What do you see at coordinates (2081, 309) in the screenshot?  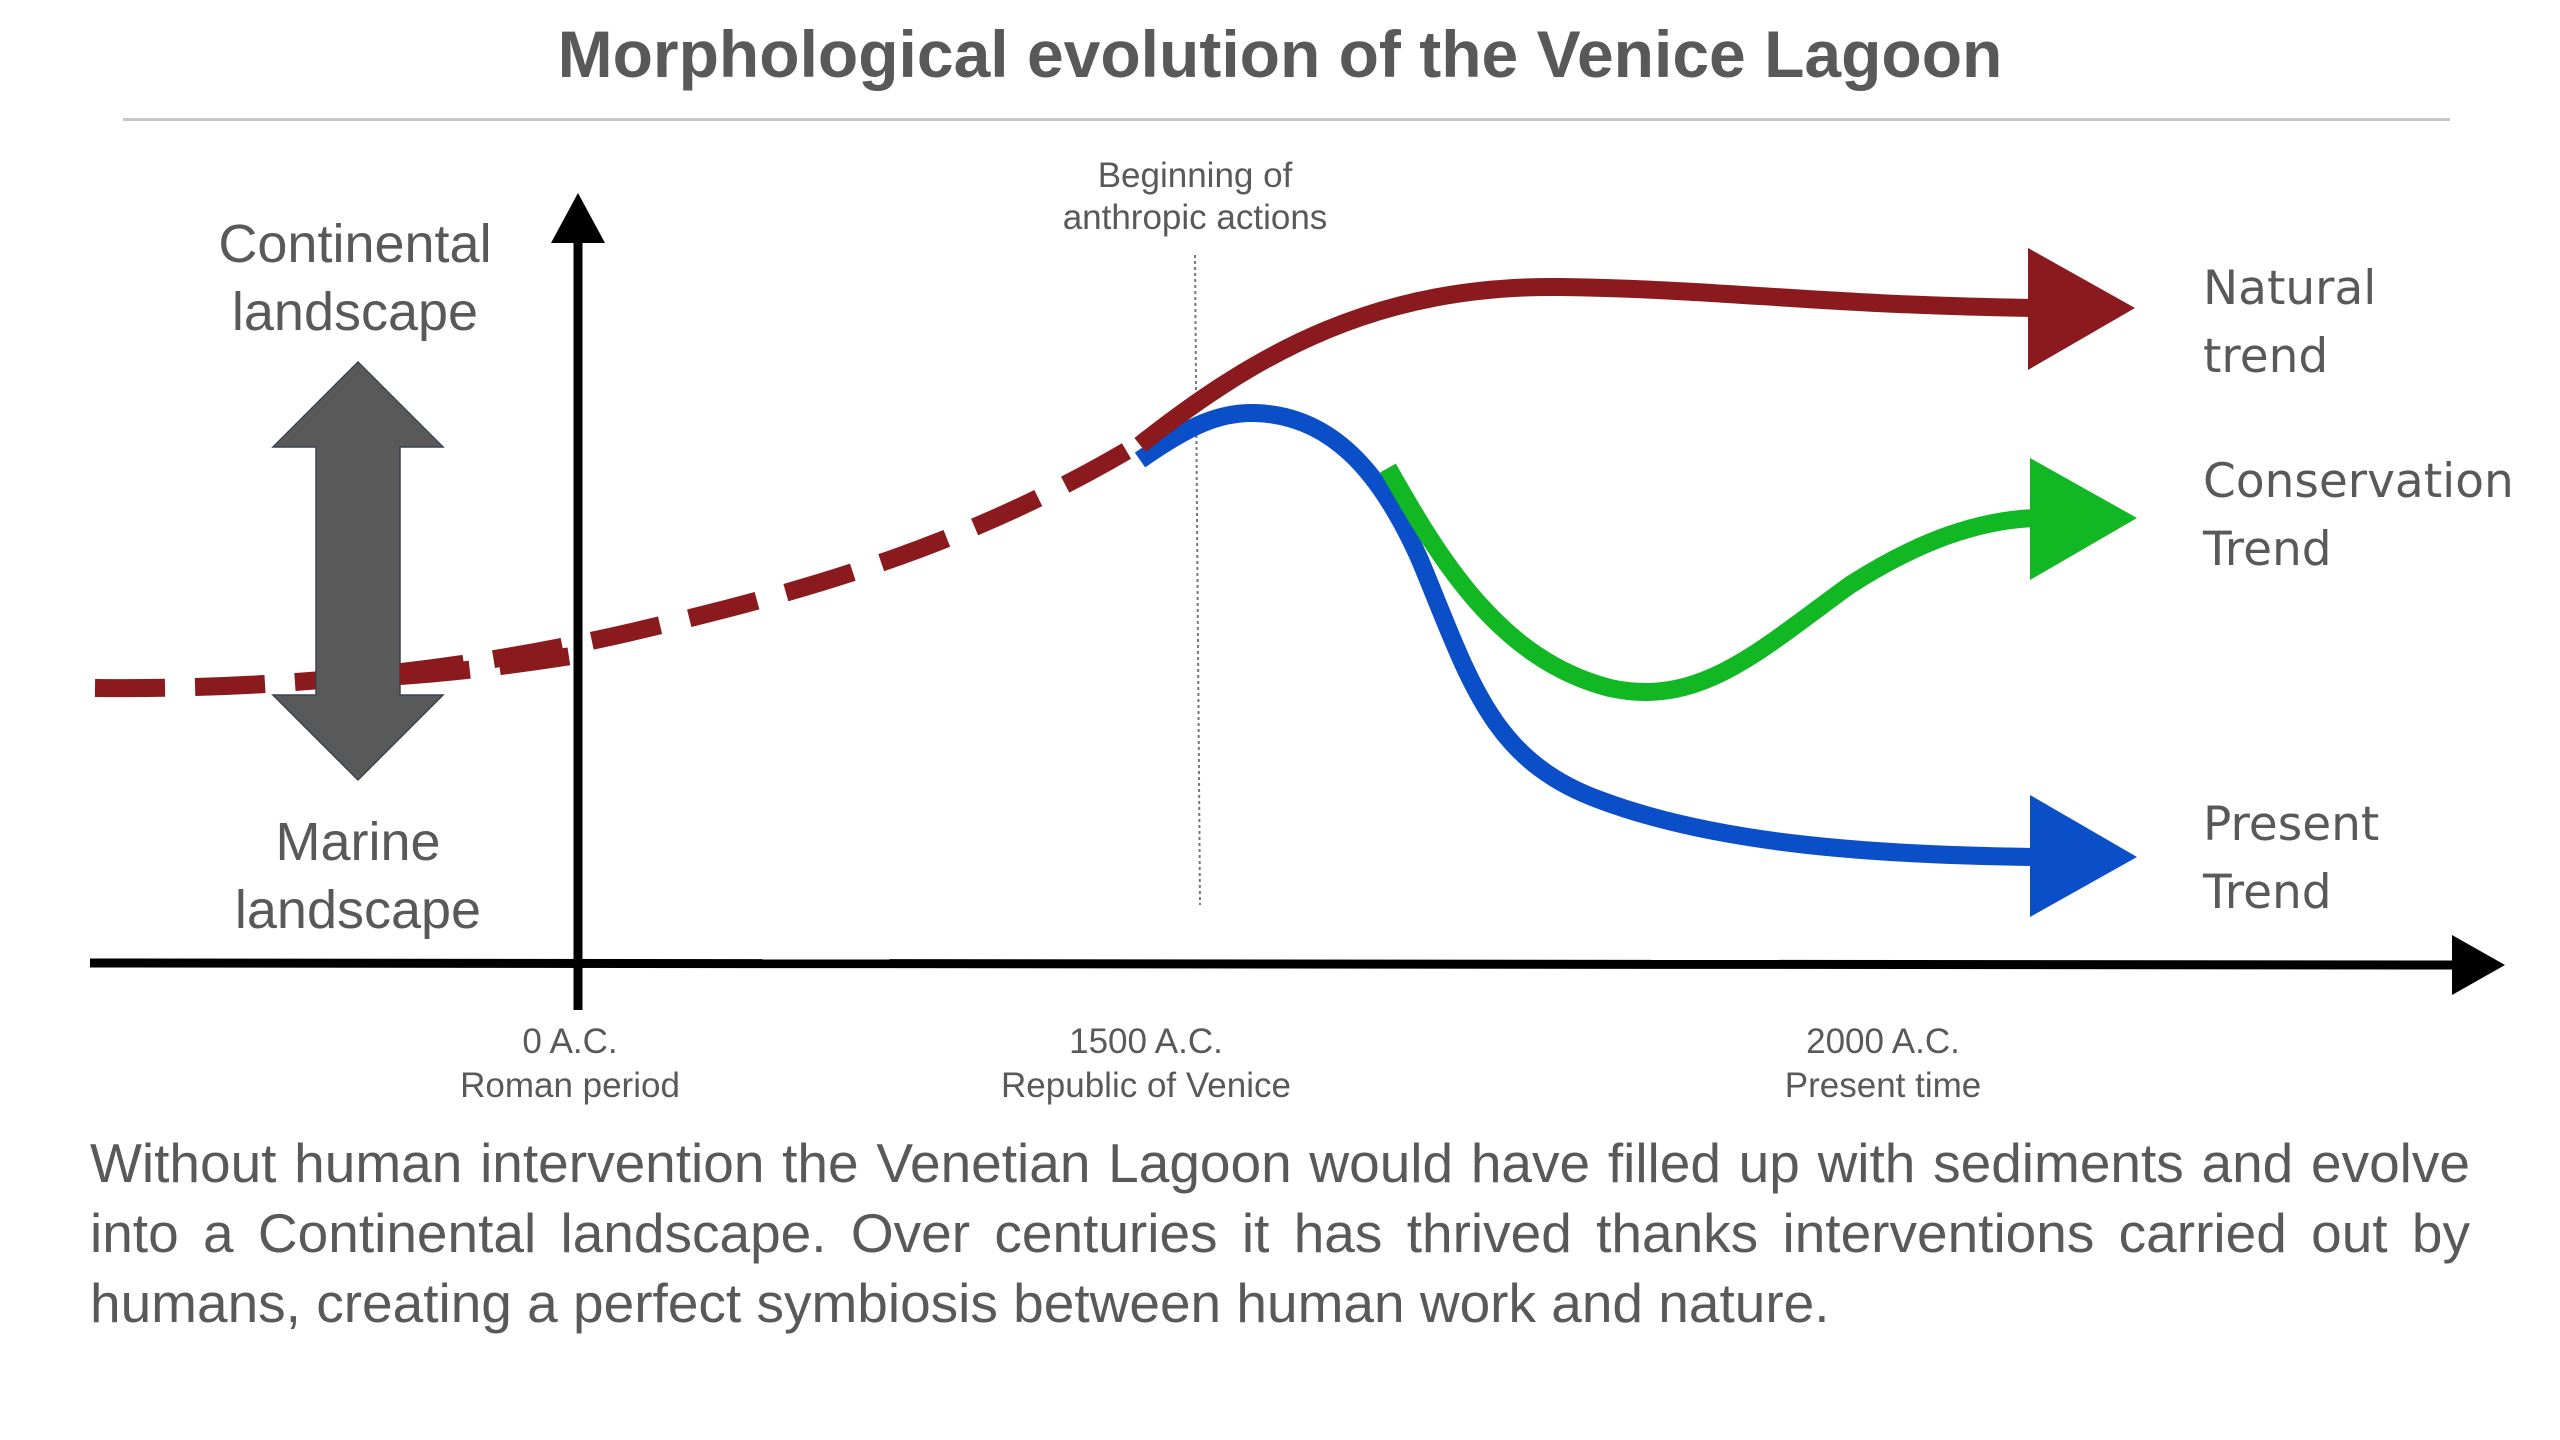 I see `natural-trend-arrowhead-icon` at bounding box center [2081, 309].